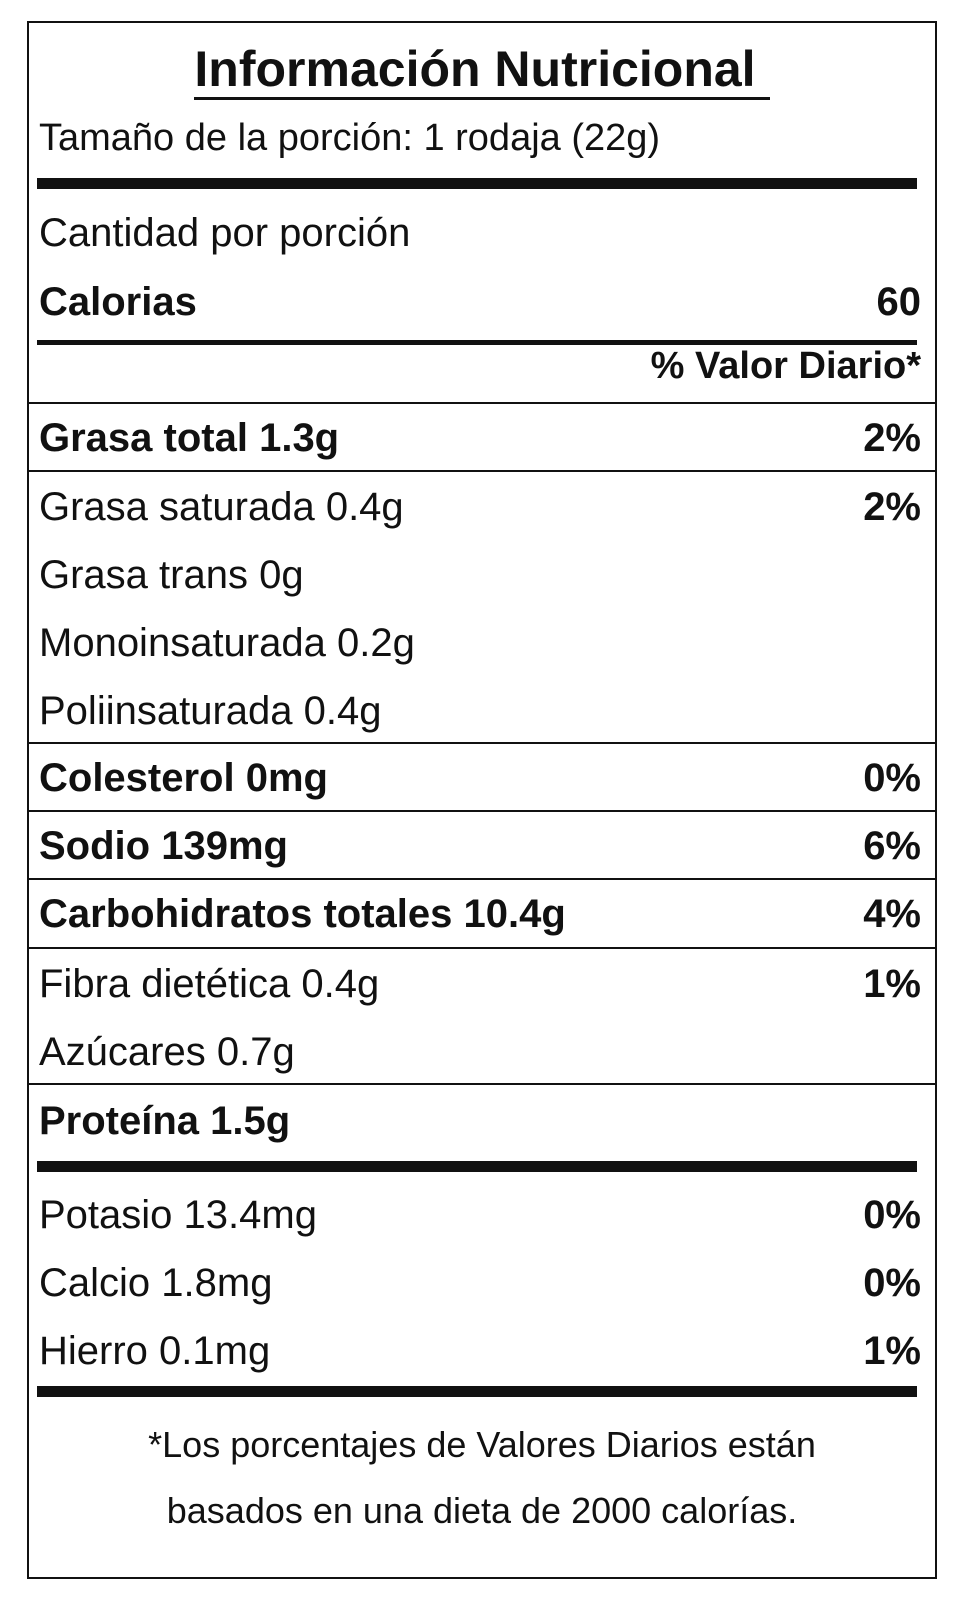 The width and height of the screenshot is (971, 1600). I want to click on potassium-dv: 0%, so click(892, 1215).